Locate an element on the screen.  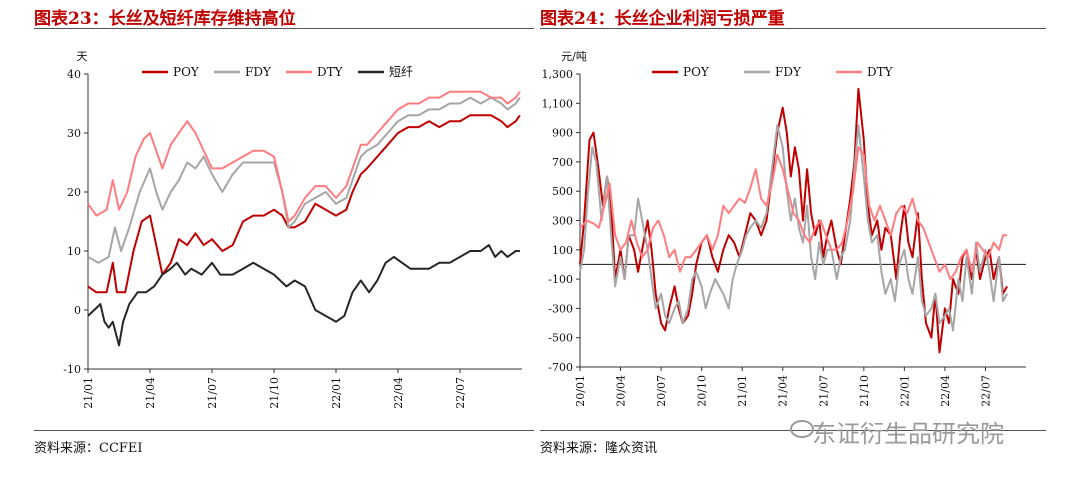
right-y-tick-label: 500 is located at coordinates (562, 191).